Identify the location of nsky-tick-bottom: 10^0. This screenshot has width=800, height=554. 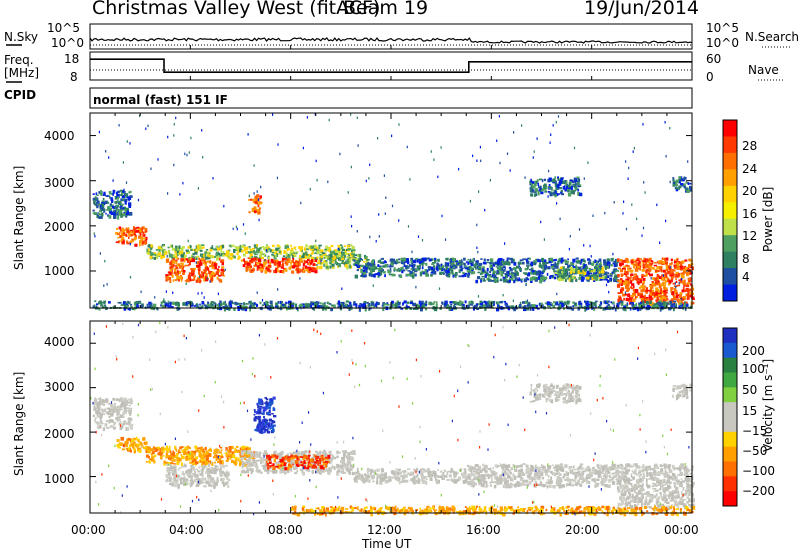
(67, 43).